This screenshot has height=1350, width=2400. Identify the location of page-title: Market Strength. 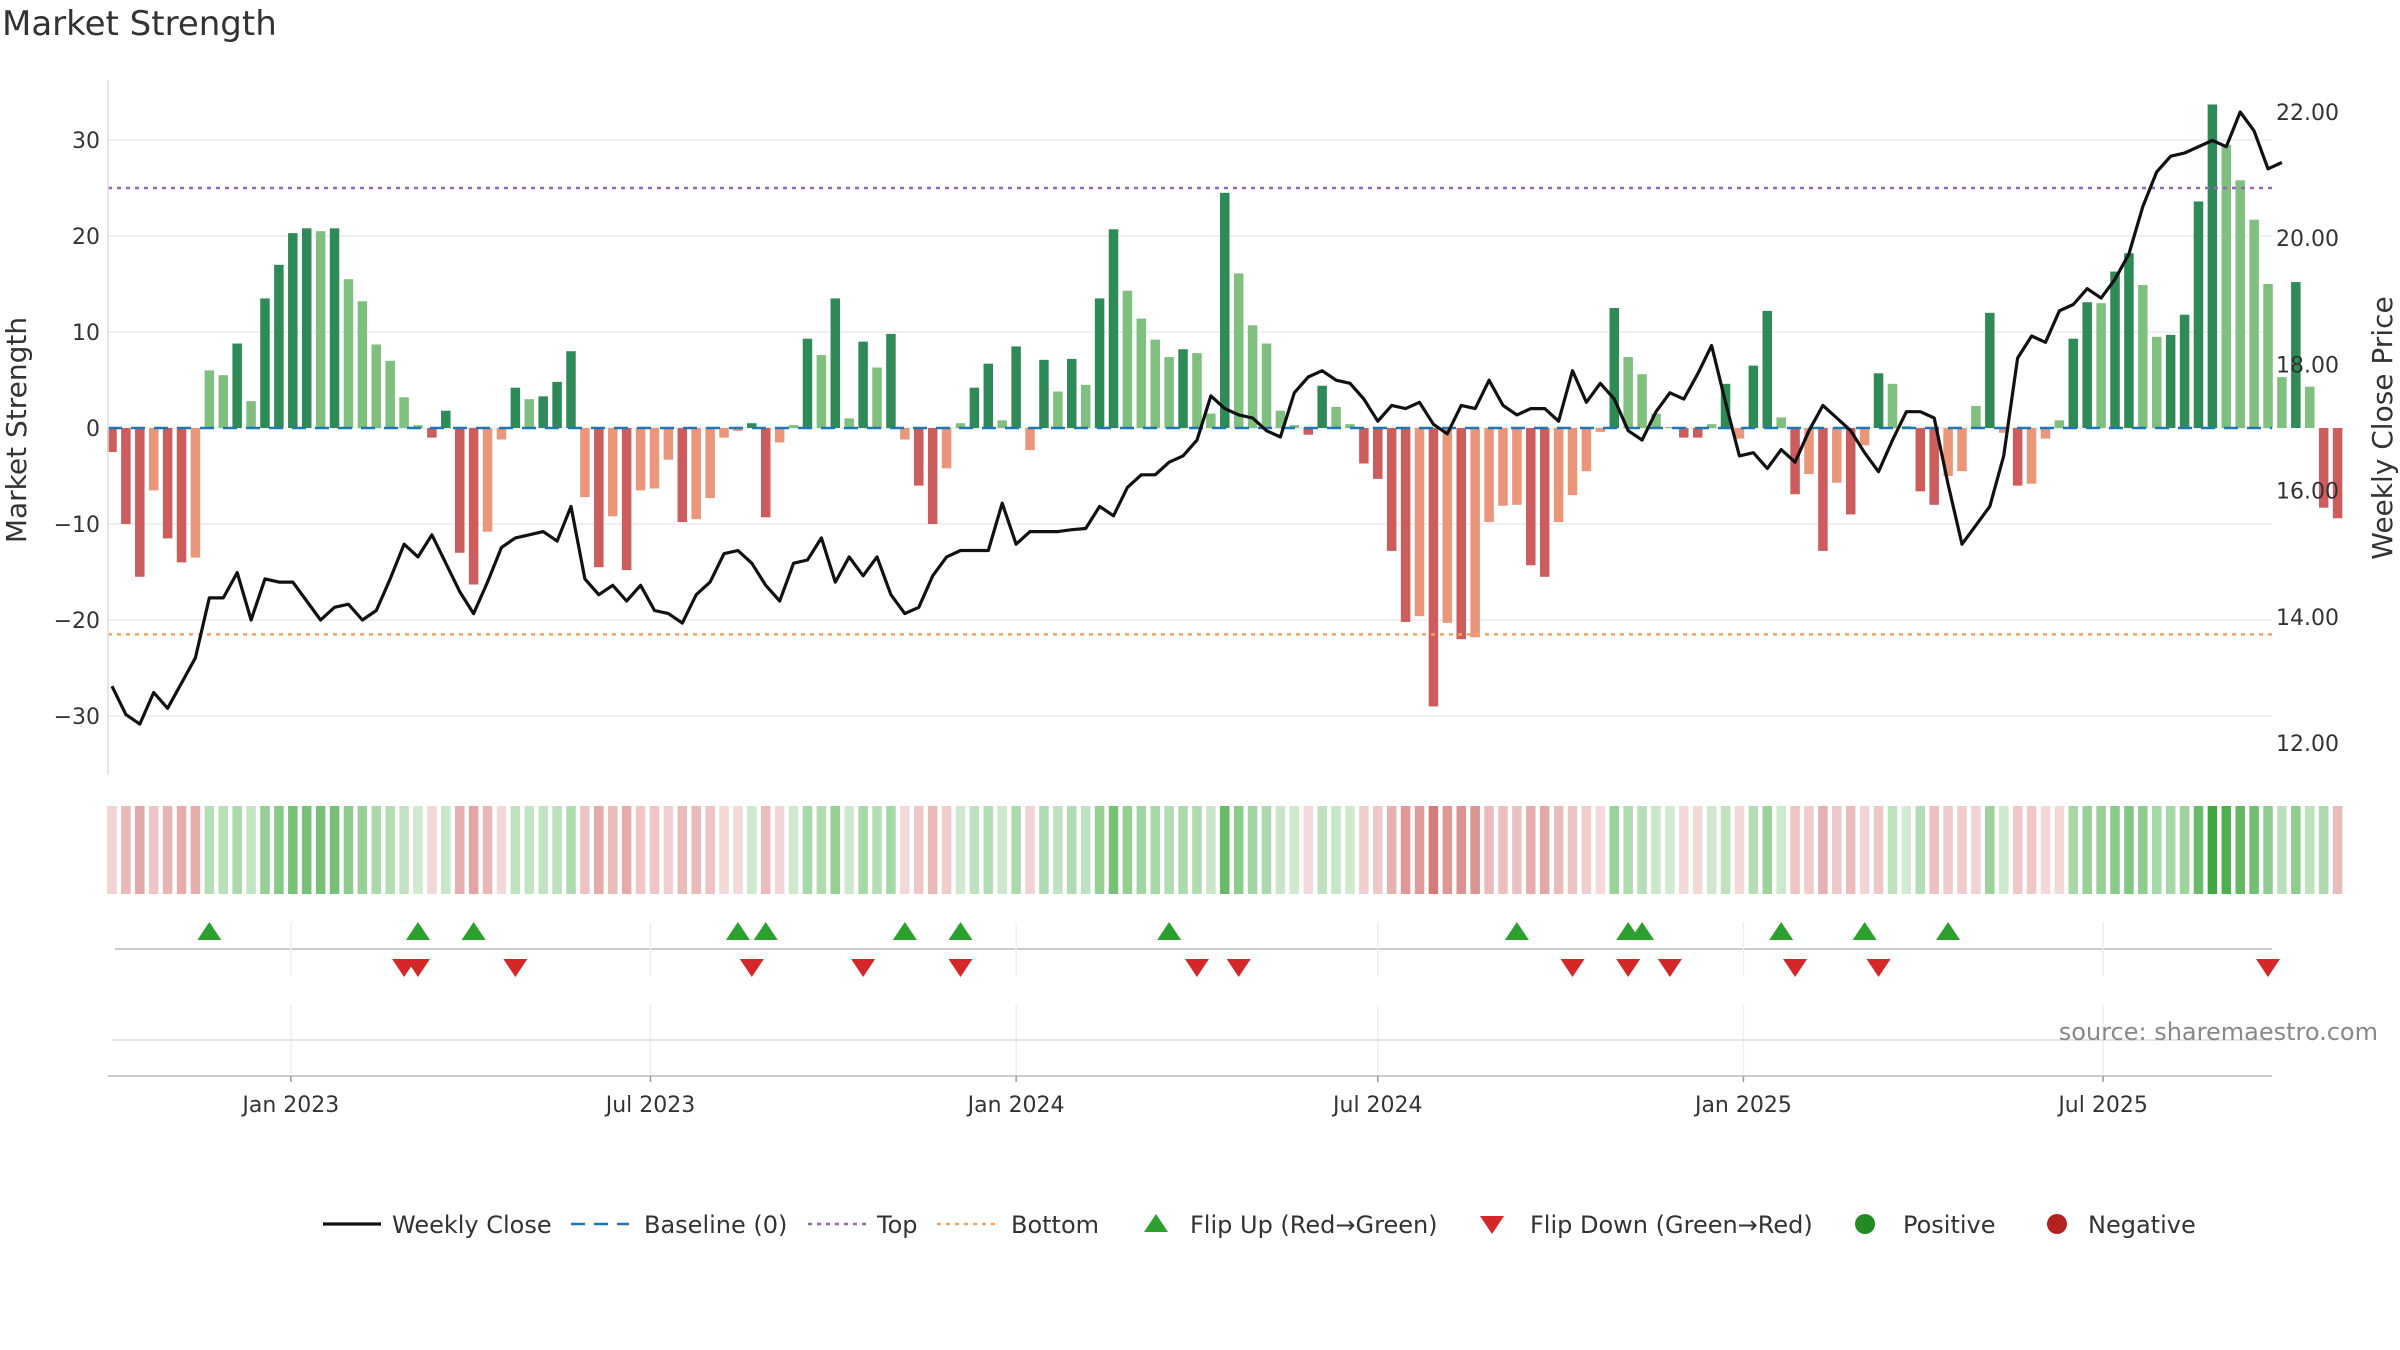
(139, 24).